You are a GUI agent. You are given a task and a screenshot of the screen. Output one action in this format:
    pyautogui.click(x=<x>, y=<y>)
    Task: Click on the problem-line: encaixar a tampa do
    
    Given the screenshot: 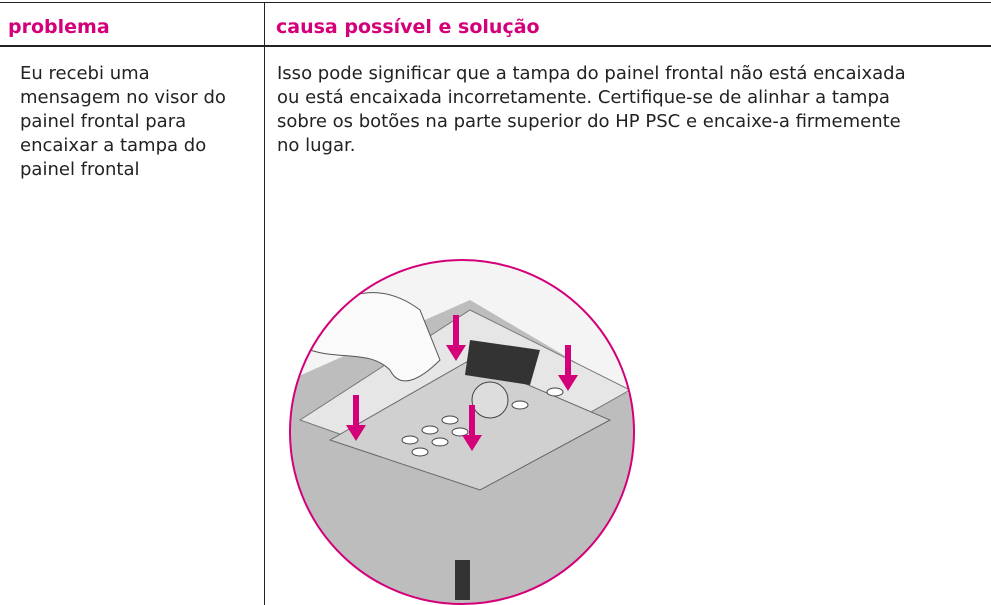 What is the action you would take?
    pyautogui.click(x=113, y=145)
    